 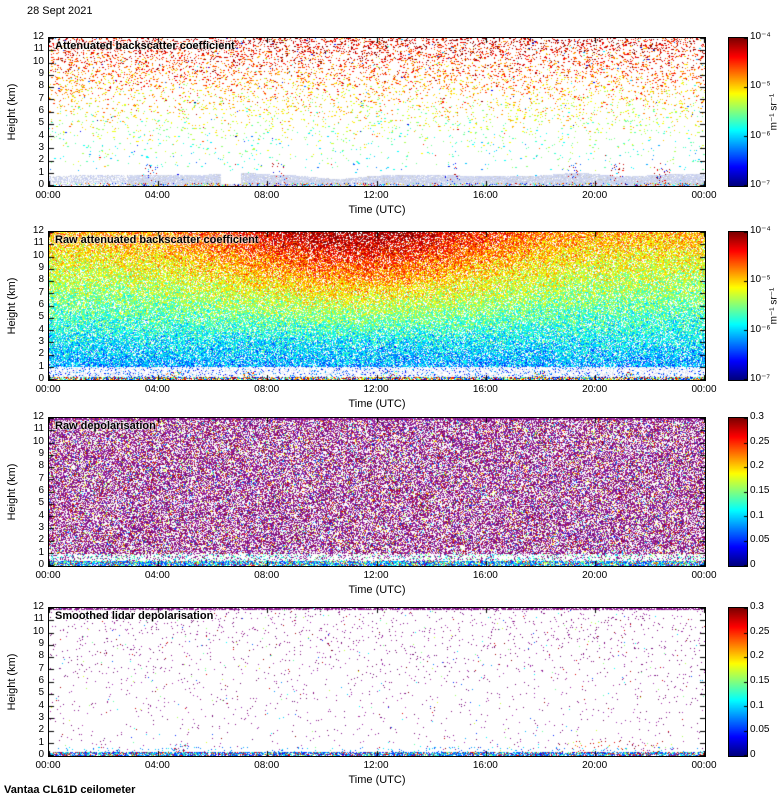 What do you see at coordinates (105, 426) in the screenshot?
I see `plot-title: Raw depolarisation` at bounding box center [105, 426].